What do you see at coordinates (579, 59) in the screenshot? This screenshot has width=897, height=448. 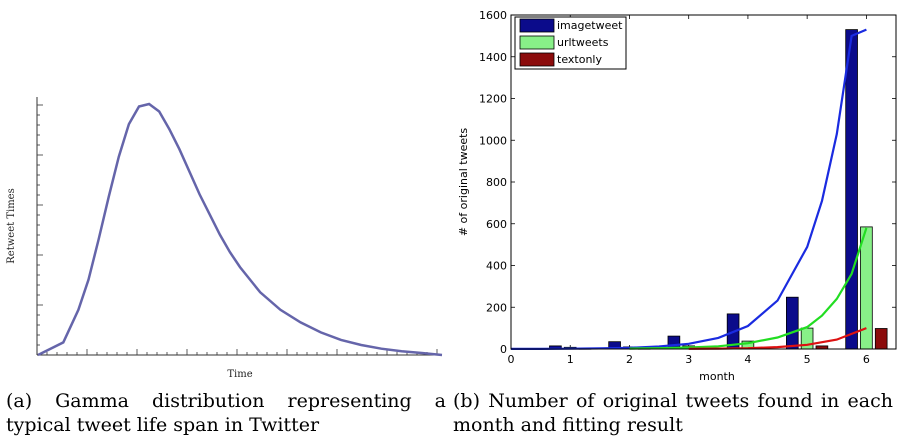 I see `legend-label-textonly: textonly` at bounding box center [579, 59].